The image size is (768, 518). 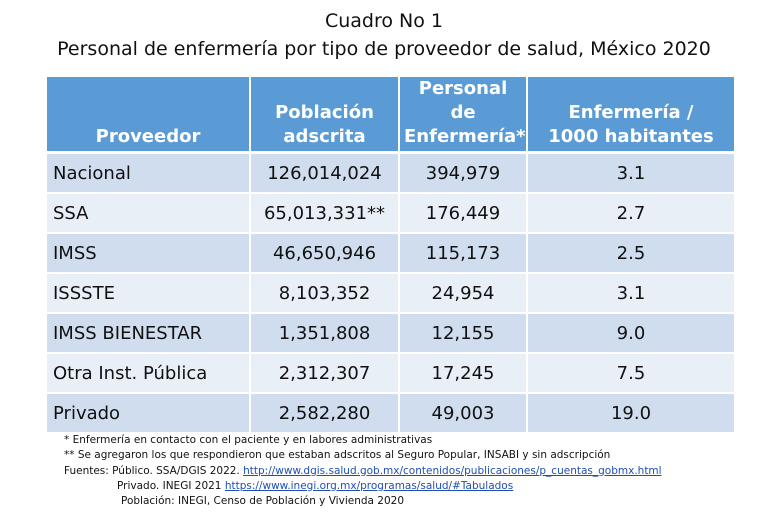 I want to click on cell-nurses: 17,245, so click(x=464, y=374).